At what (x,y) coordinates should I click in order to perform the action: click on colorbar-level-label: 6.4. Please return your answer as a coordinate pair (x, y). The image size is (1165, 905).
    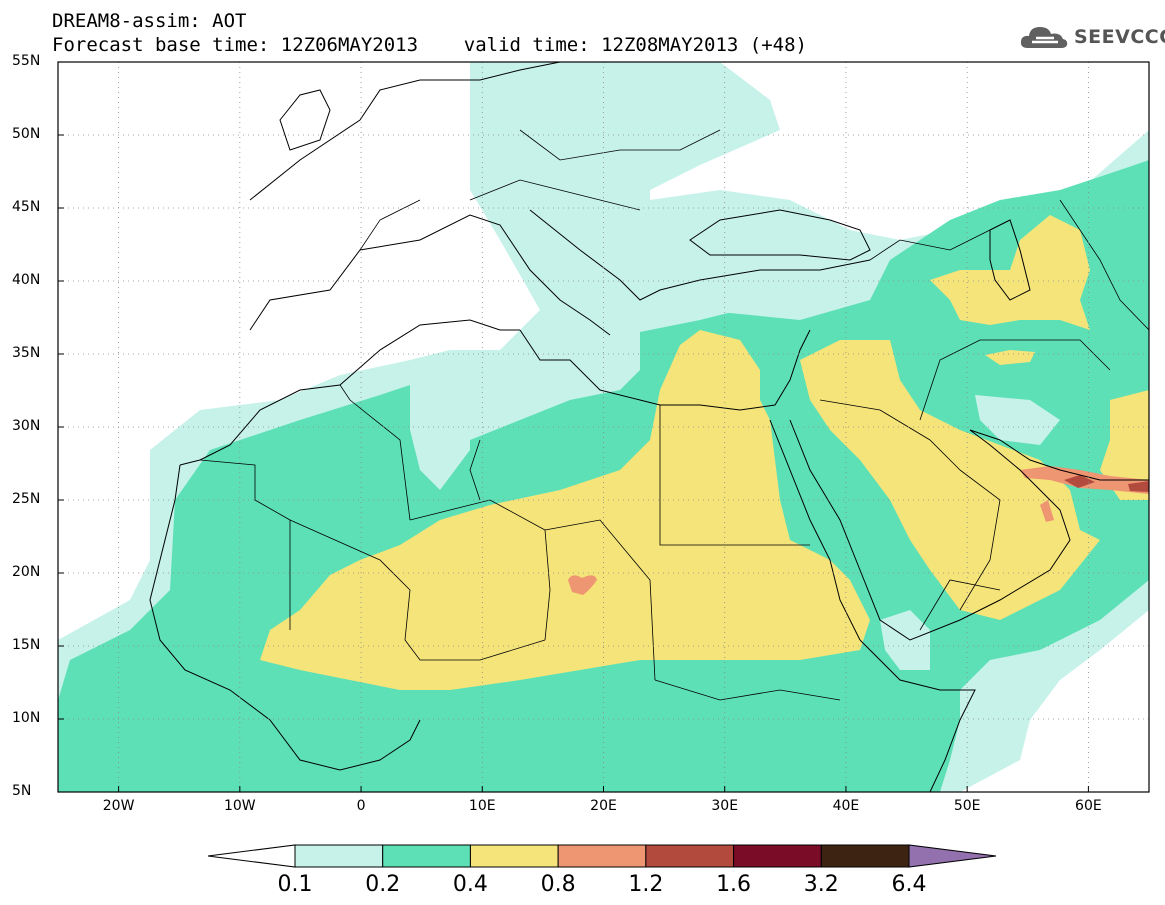
    Looking at the image, I should click on (909, 884).